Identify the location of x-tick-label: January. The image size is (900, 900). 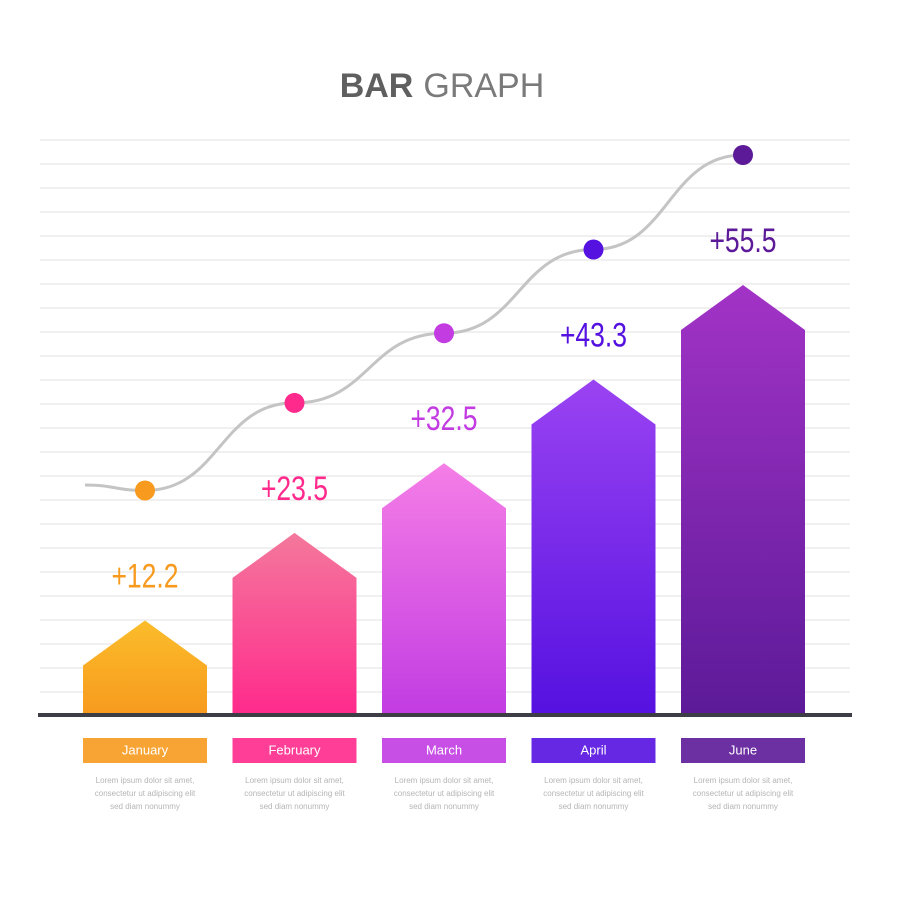
(145, 749).